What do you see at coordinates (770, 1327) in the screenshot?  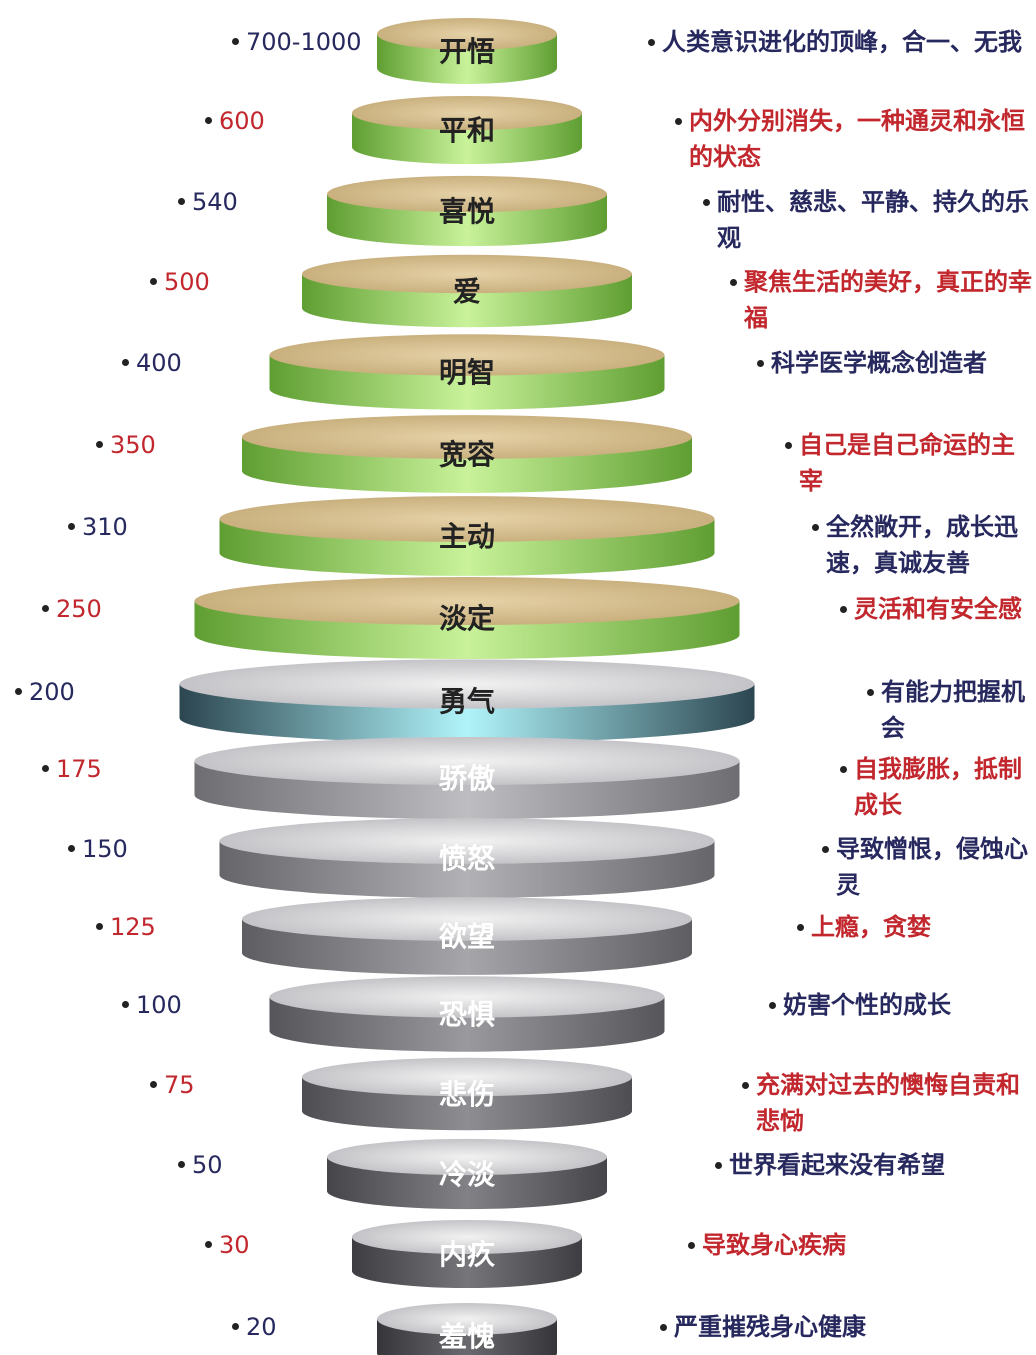 I see `level-description: 严重摧残身心健康` at bounding box center [770, 1327].